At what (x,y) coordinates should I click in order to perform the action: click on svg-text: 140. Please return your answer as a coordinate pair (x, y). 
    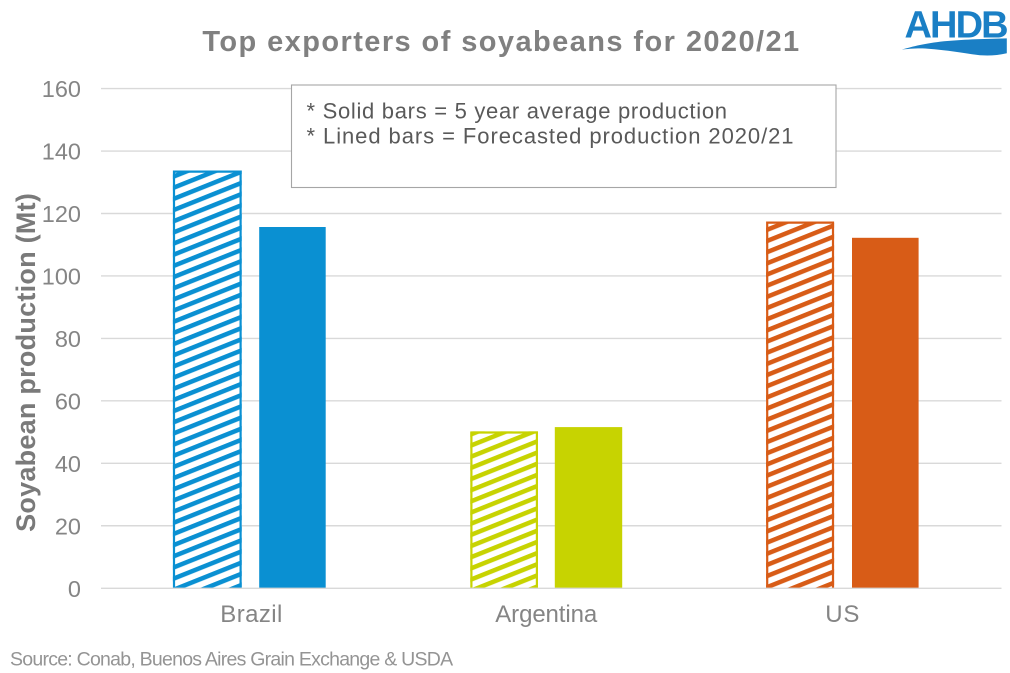
    Looking at the image, I should click on (61, 152).